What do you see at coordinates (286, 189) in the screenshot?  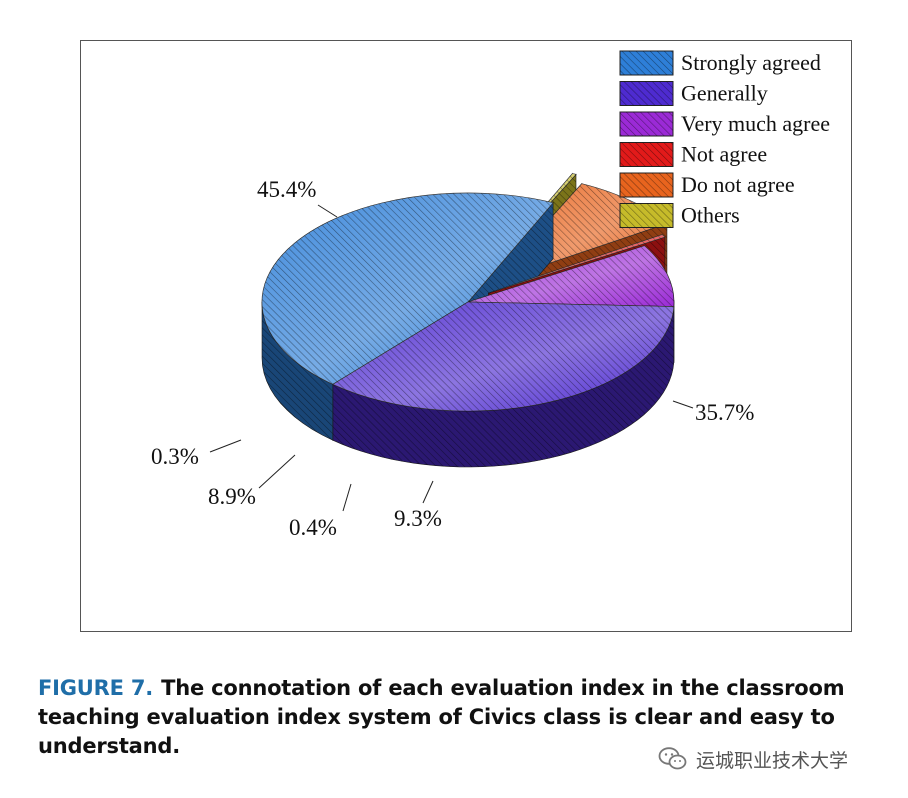 I see `data-label-strongly-agreed: 45.4%` at bounding box center [286, 189].